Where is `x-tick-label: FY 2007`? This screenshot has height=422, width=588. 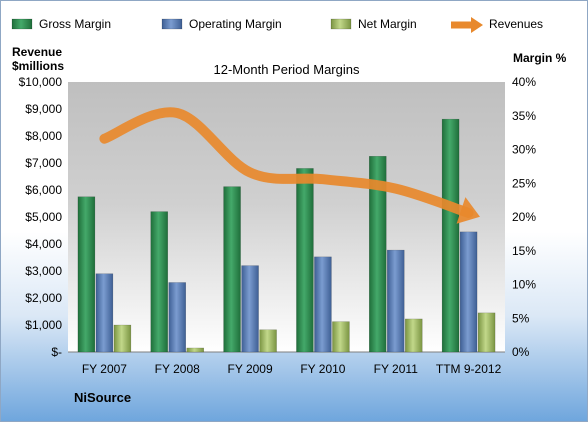 x-tick-label: FY 2007 is located at coordinates (104, 369).